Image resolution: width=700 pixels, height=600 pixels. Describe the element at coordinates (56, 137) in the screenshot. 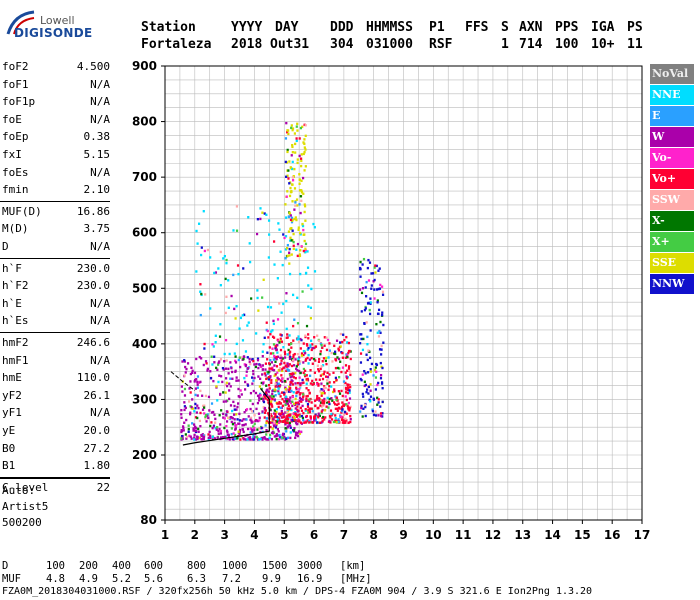

I see `param-row: foEp 0.38` at that location.